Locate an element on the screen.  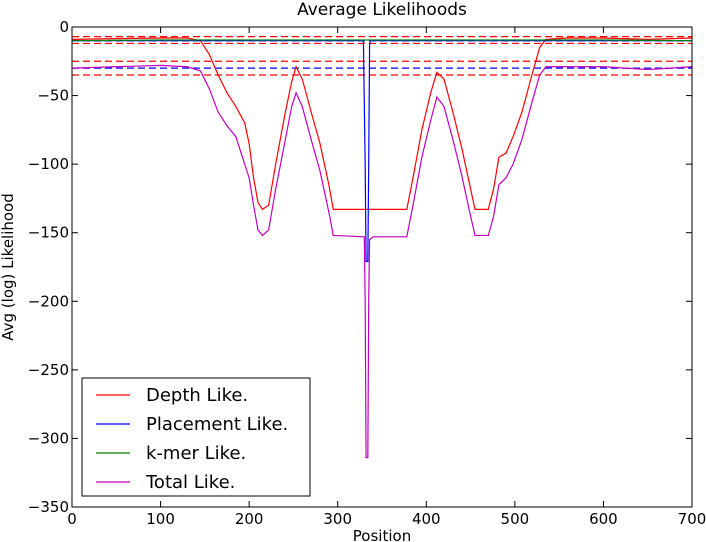
x-tick-label: 300 is located at coordinates (337, 519).